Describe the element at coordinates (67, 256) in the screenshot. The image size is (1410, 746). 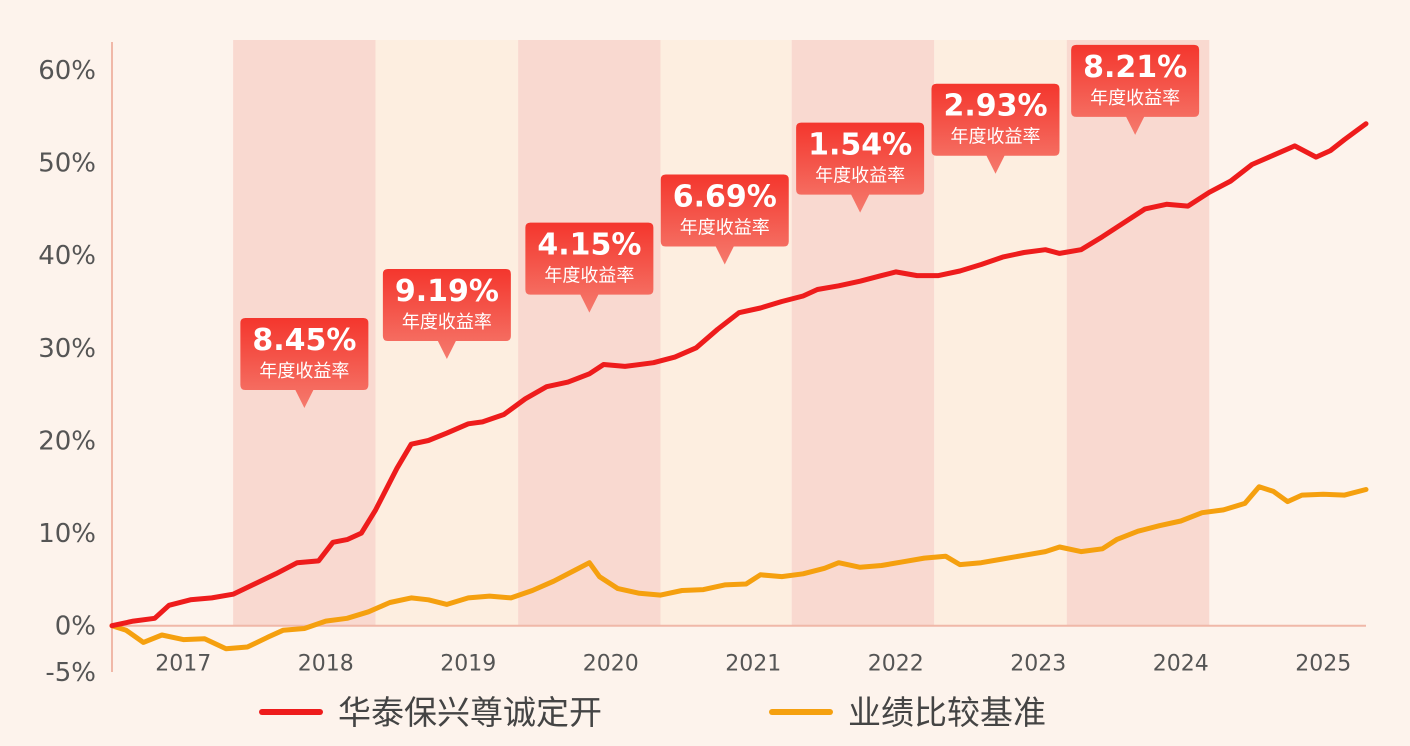
I see `y-tick-label: 40%` at that location.